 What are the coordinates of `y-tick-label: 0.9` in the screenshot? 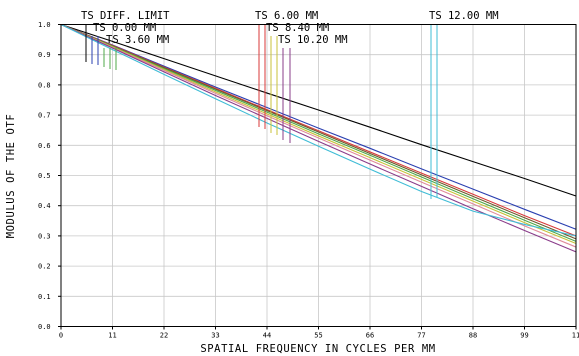 It's located at (44, 55).